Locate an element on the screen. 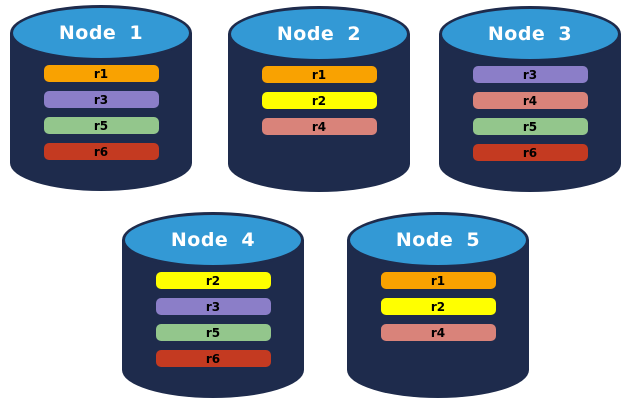 This screenshot has height=402, width=638. node-label: Node 1 is located at coordinates (101, 32).